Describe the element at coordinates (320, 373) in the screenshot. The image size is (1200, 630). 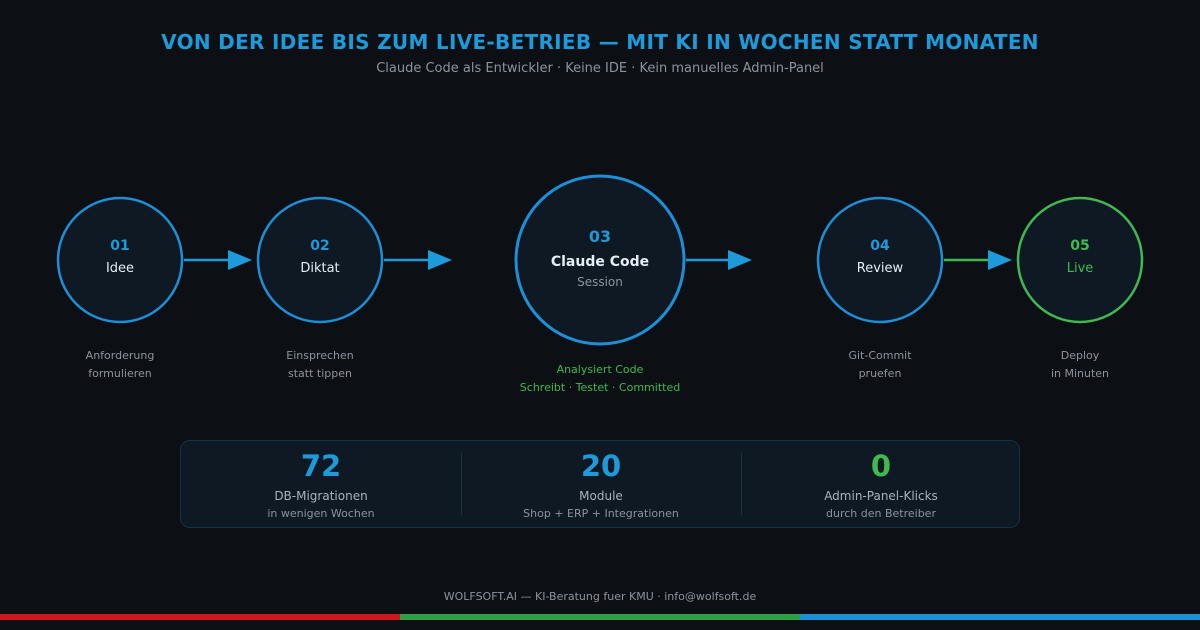
I see `step-desc-line: statt tippen` at that location.